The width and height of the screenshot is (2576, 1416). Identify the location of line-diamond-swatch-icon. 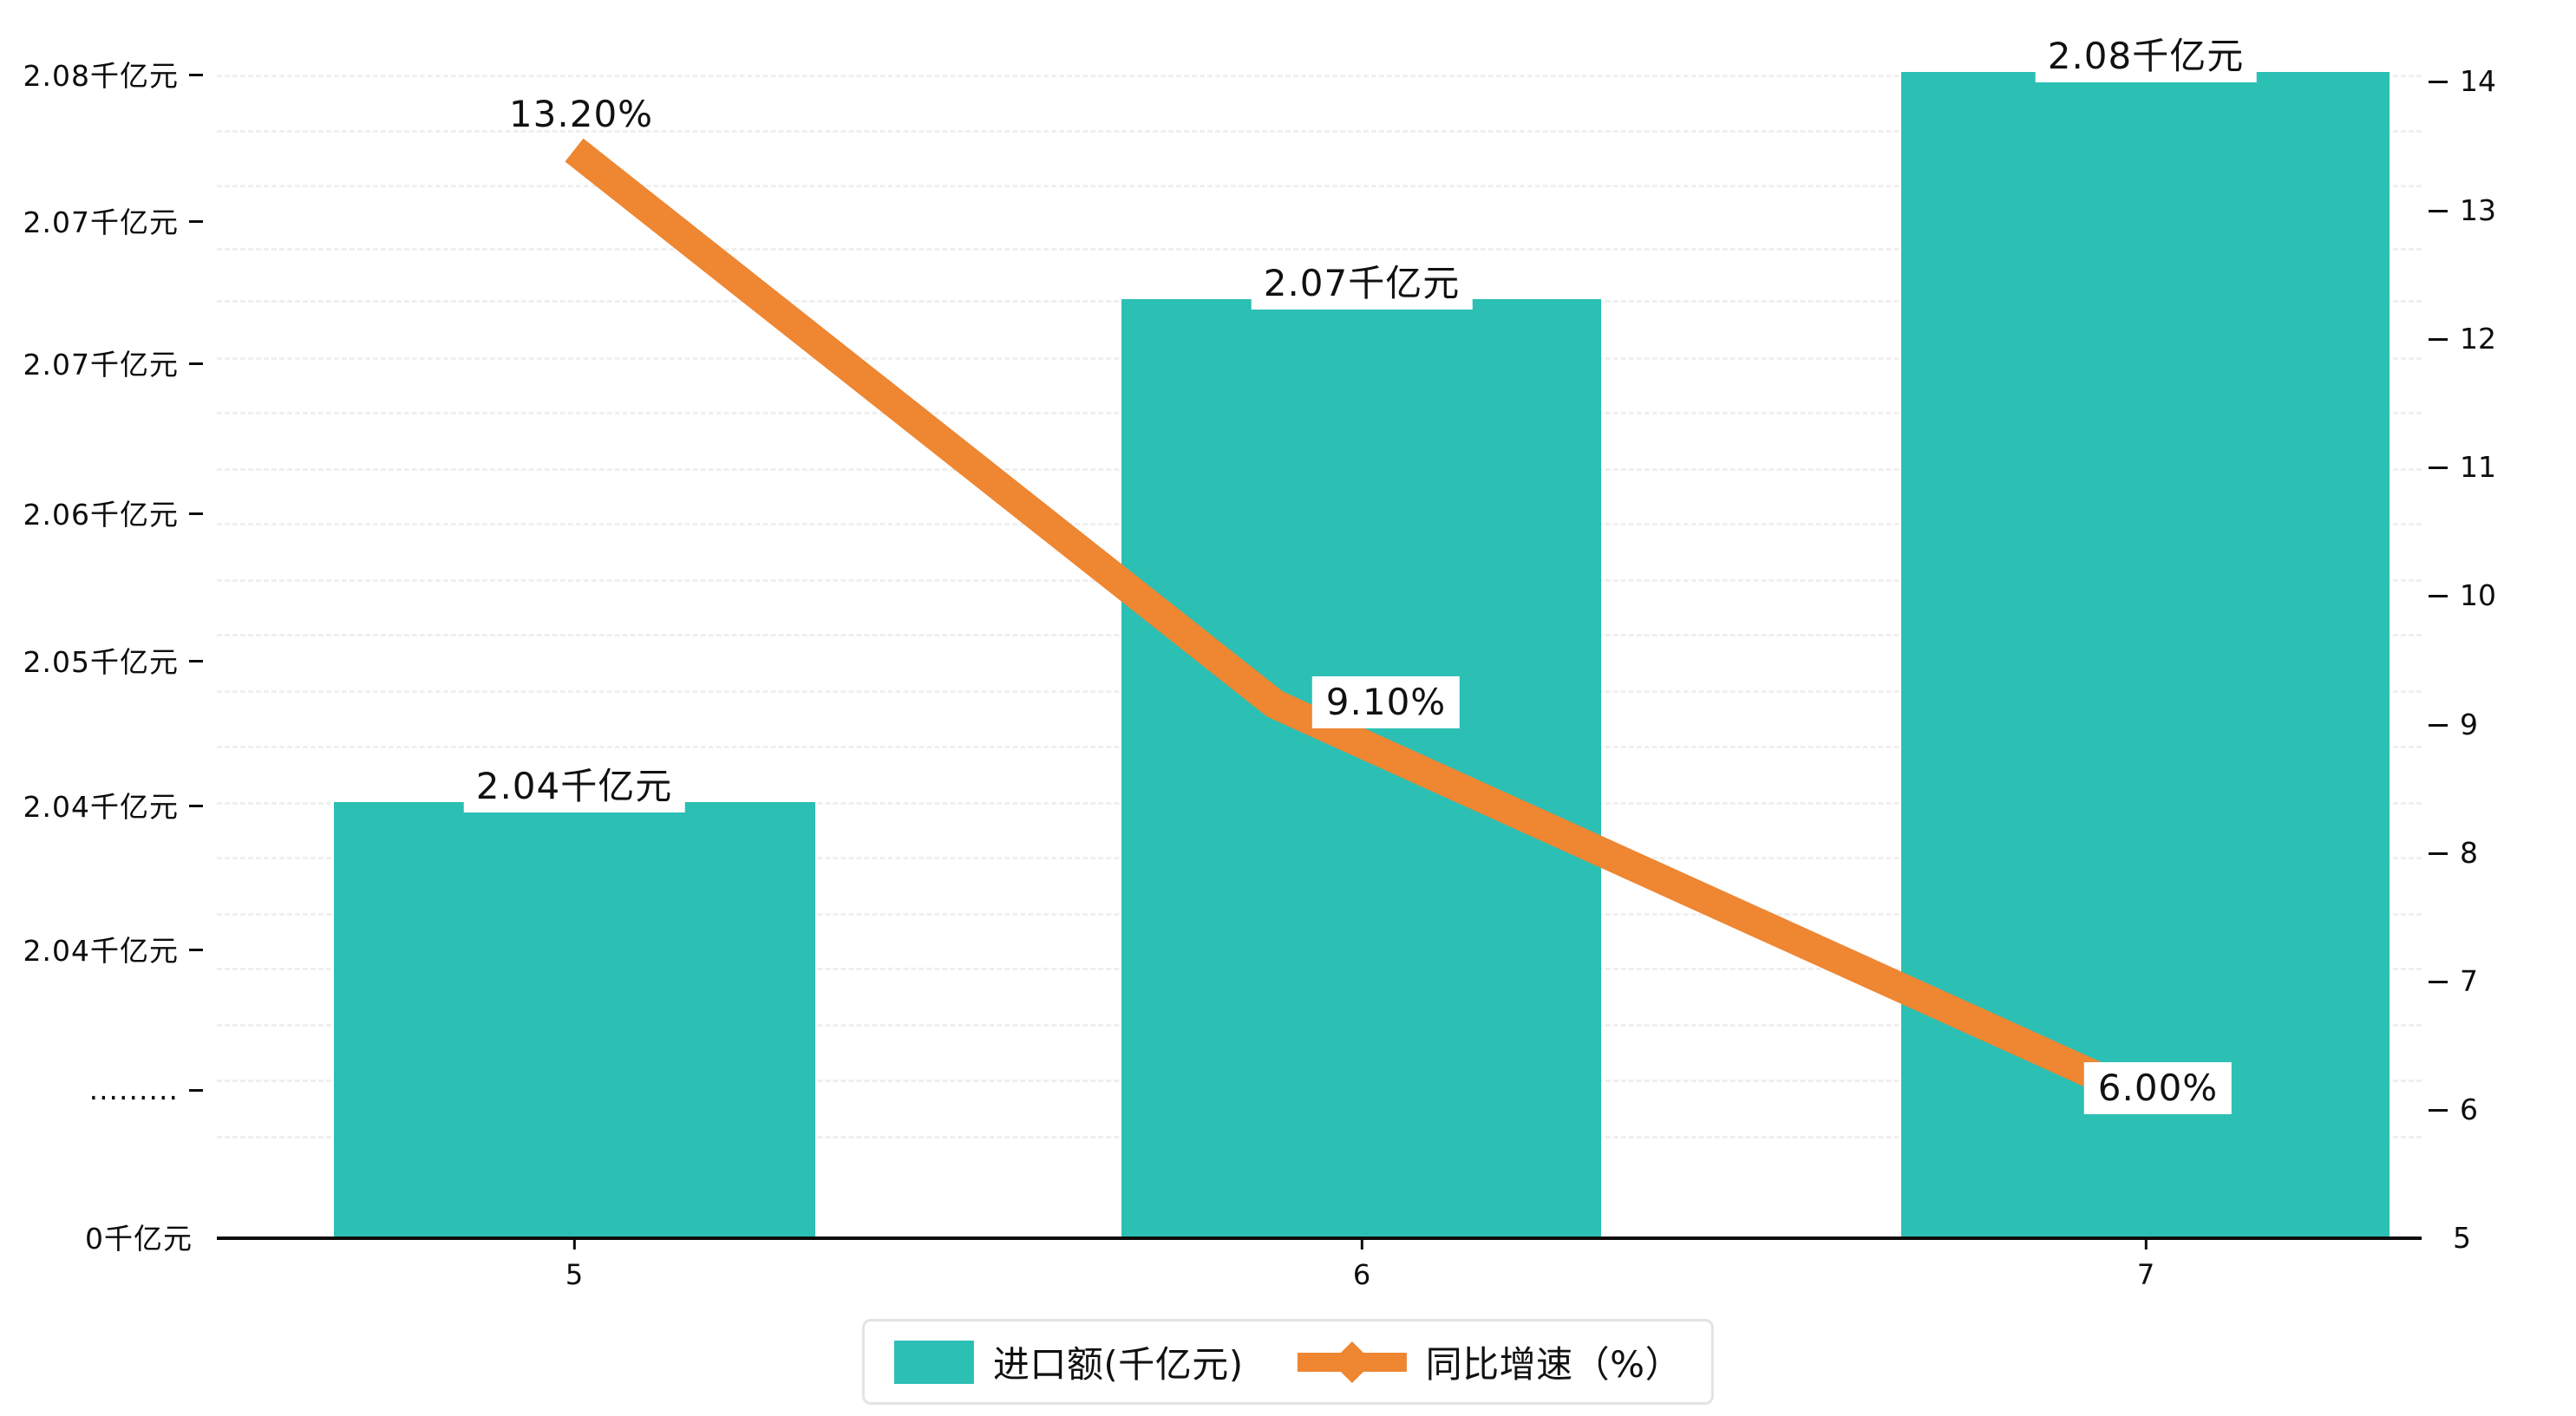
(1352, 1363).